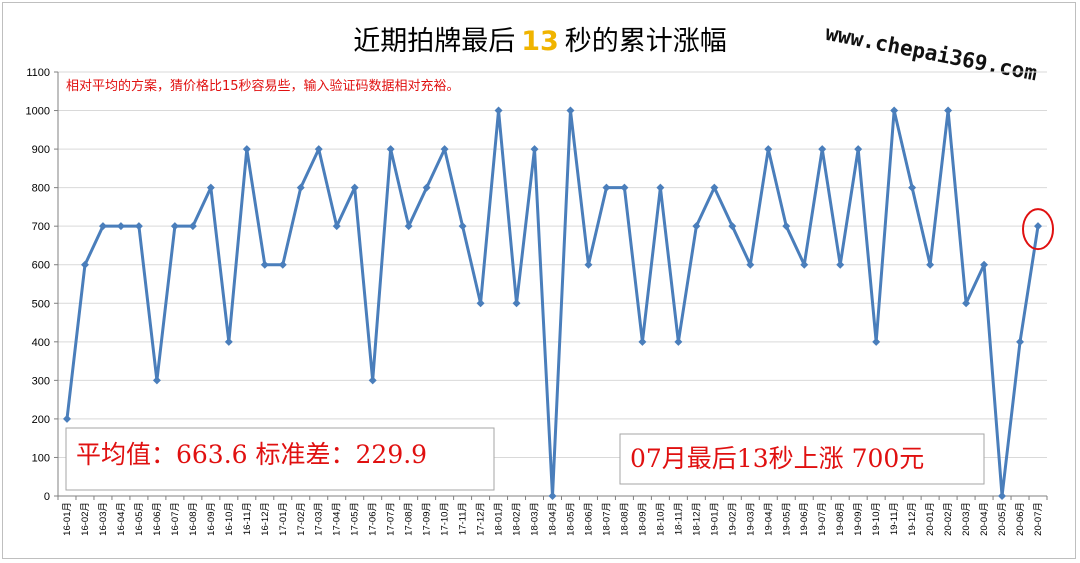 The width and height of the screenshot is (1080, 563). Describe the element at coordinates (47, 497) in the screenshot. I see `y-tick-label: 0` at that location.